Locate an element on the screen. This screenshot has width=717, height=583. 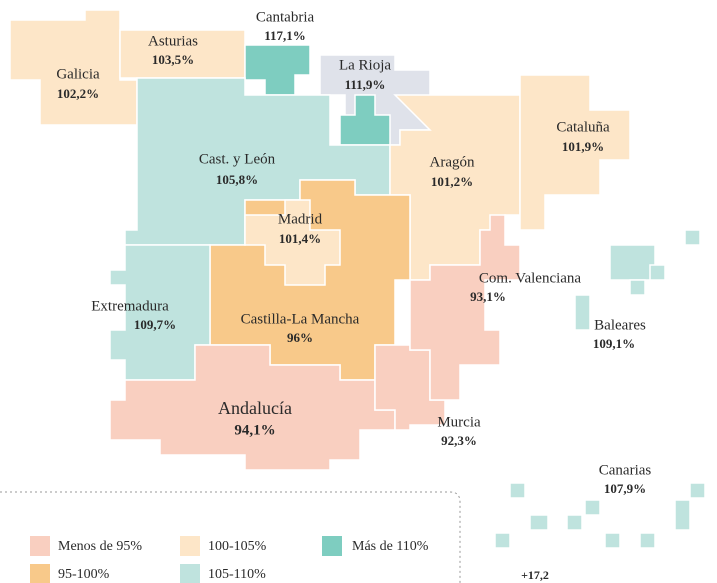
region-value: 101,4% is located at coordinates (300, 238).